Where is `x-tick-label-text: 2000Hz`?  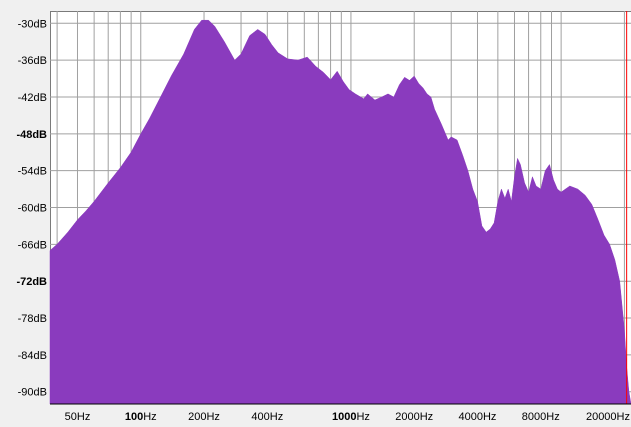
x-tick-label-text: 2000Hz is located at coordinates (414, 417).